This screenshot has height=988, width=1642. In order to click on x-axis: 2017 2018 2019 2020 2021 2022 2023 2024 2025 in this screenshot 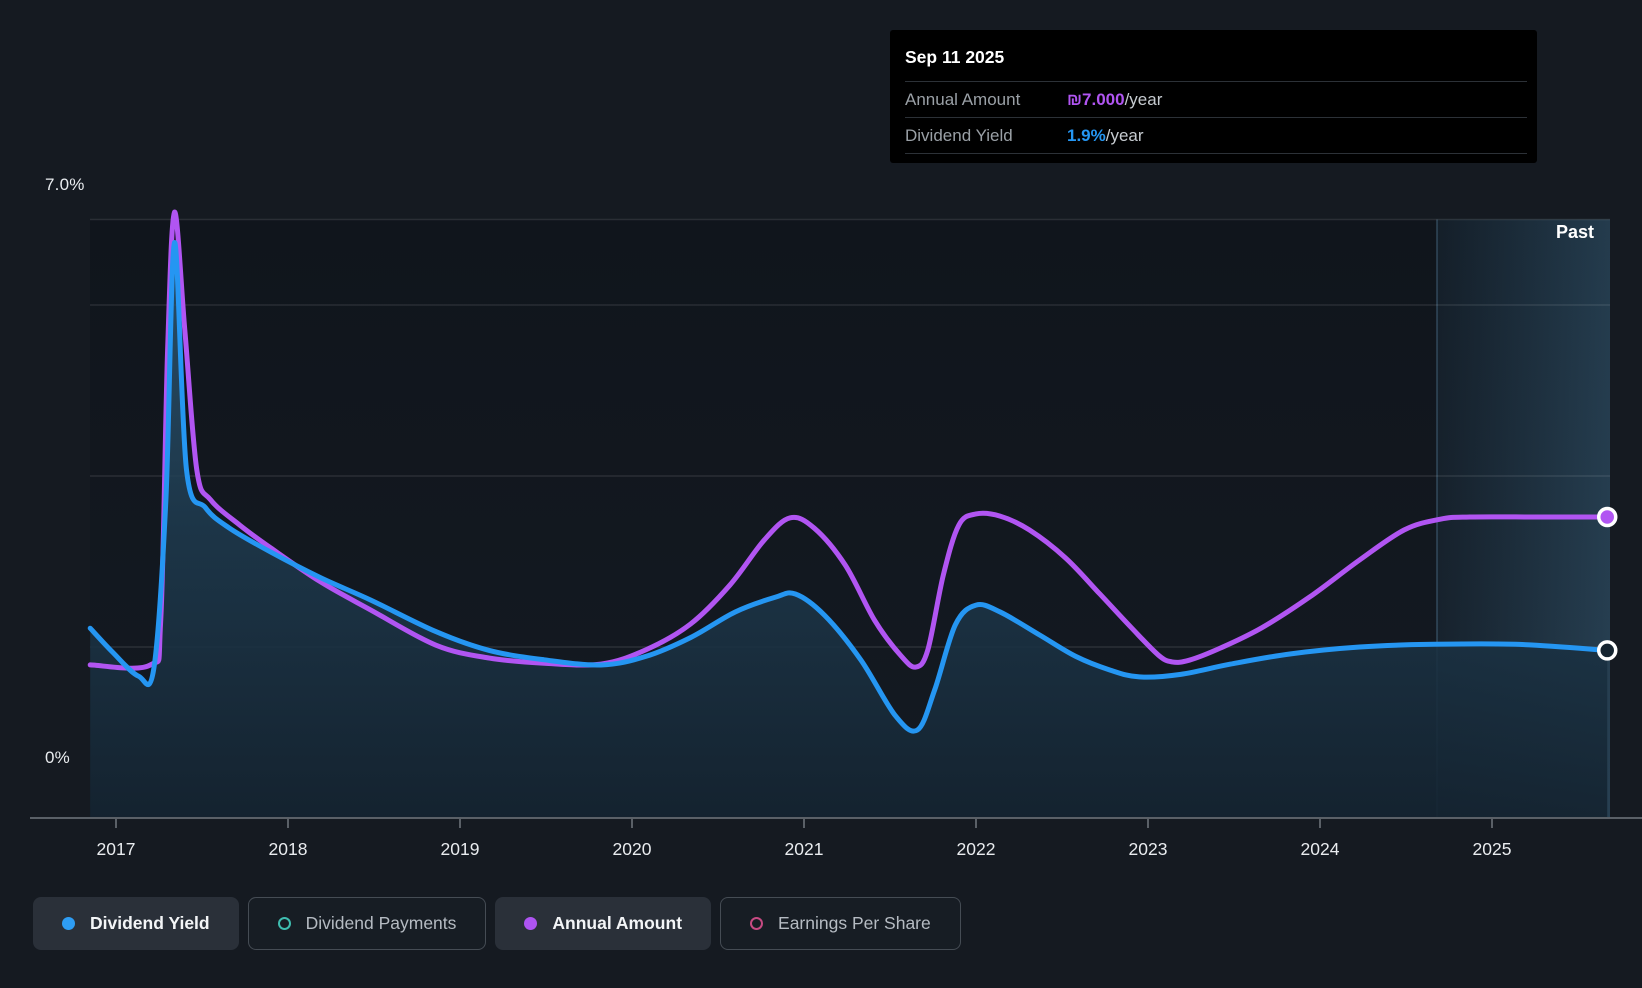, I will do `click(836, 838)`.